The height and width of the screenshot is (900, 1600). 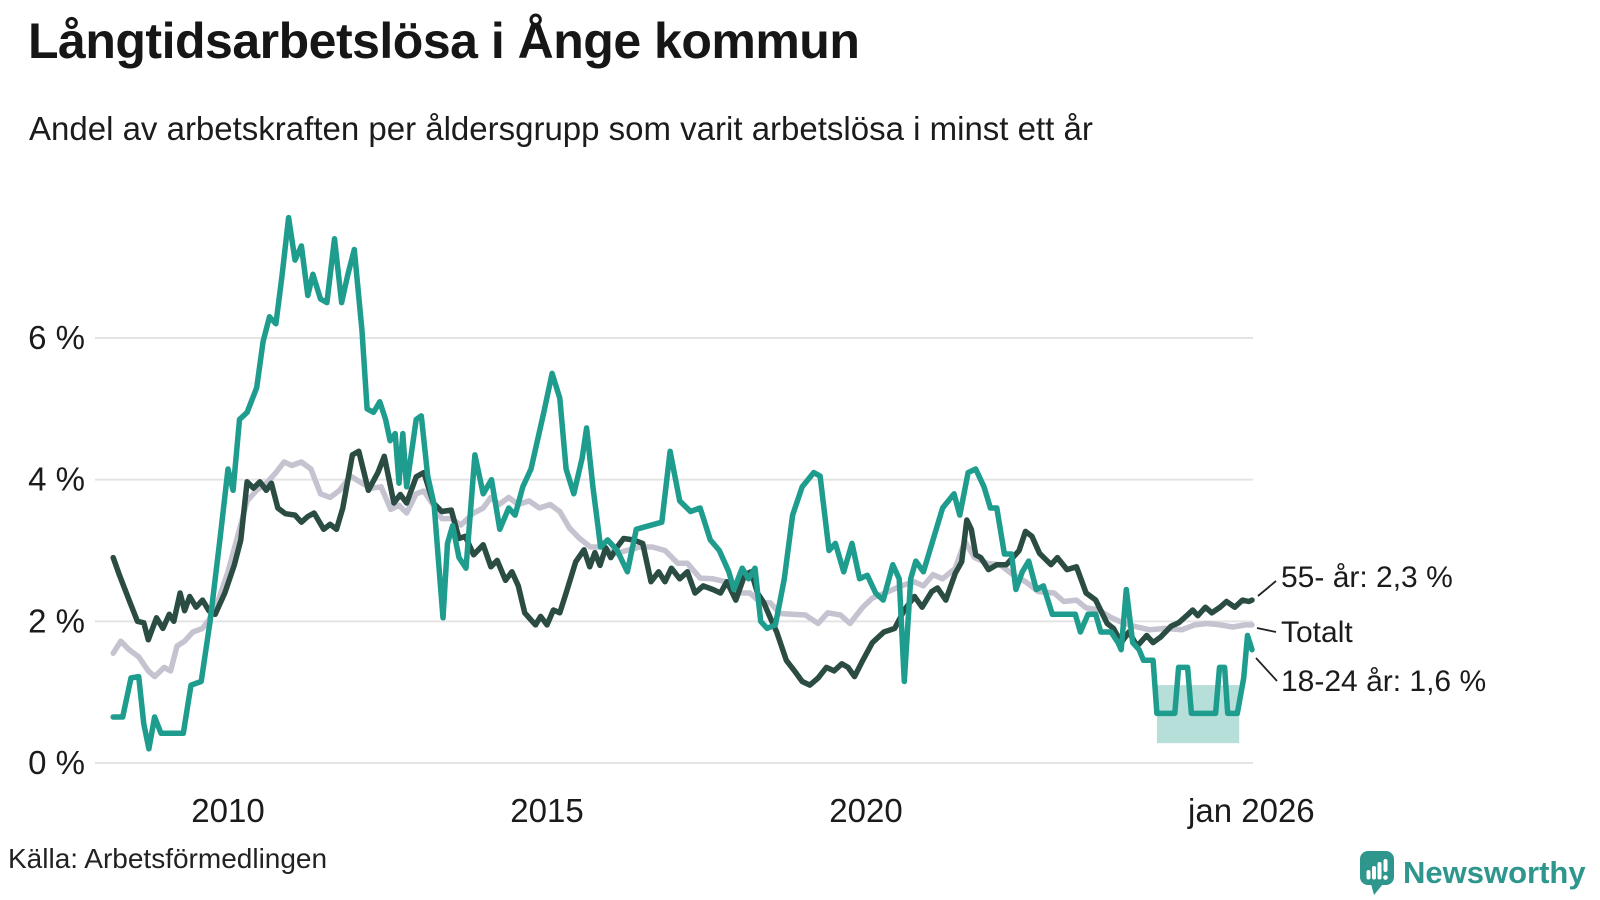 What do you see at coordinates (1367, 577) in the screenshot?
I see `series-end-label-55: 55- år: 2,3 %` at bounding box center [1367, 577].